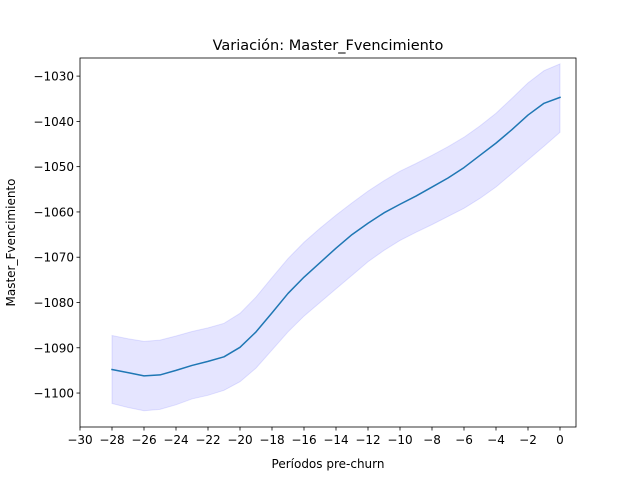 This screenshot has height=480, width=640. What do you see at coordinates (328, 46) in the screenshot?
I see `chart-title: Variación: Master_Fvencimiento` at bounding box center [328, 46].